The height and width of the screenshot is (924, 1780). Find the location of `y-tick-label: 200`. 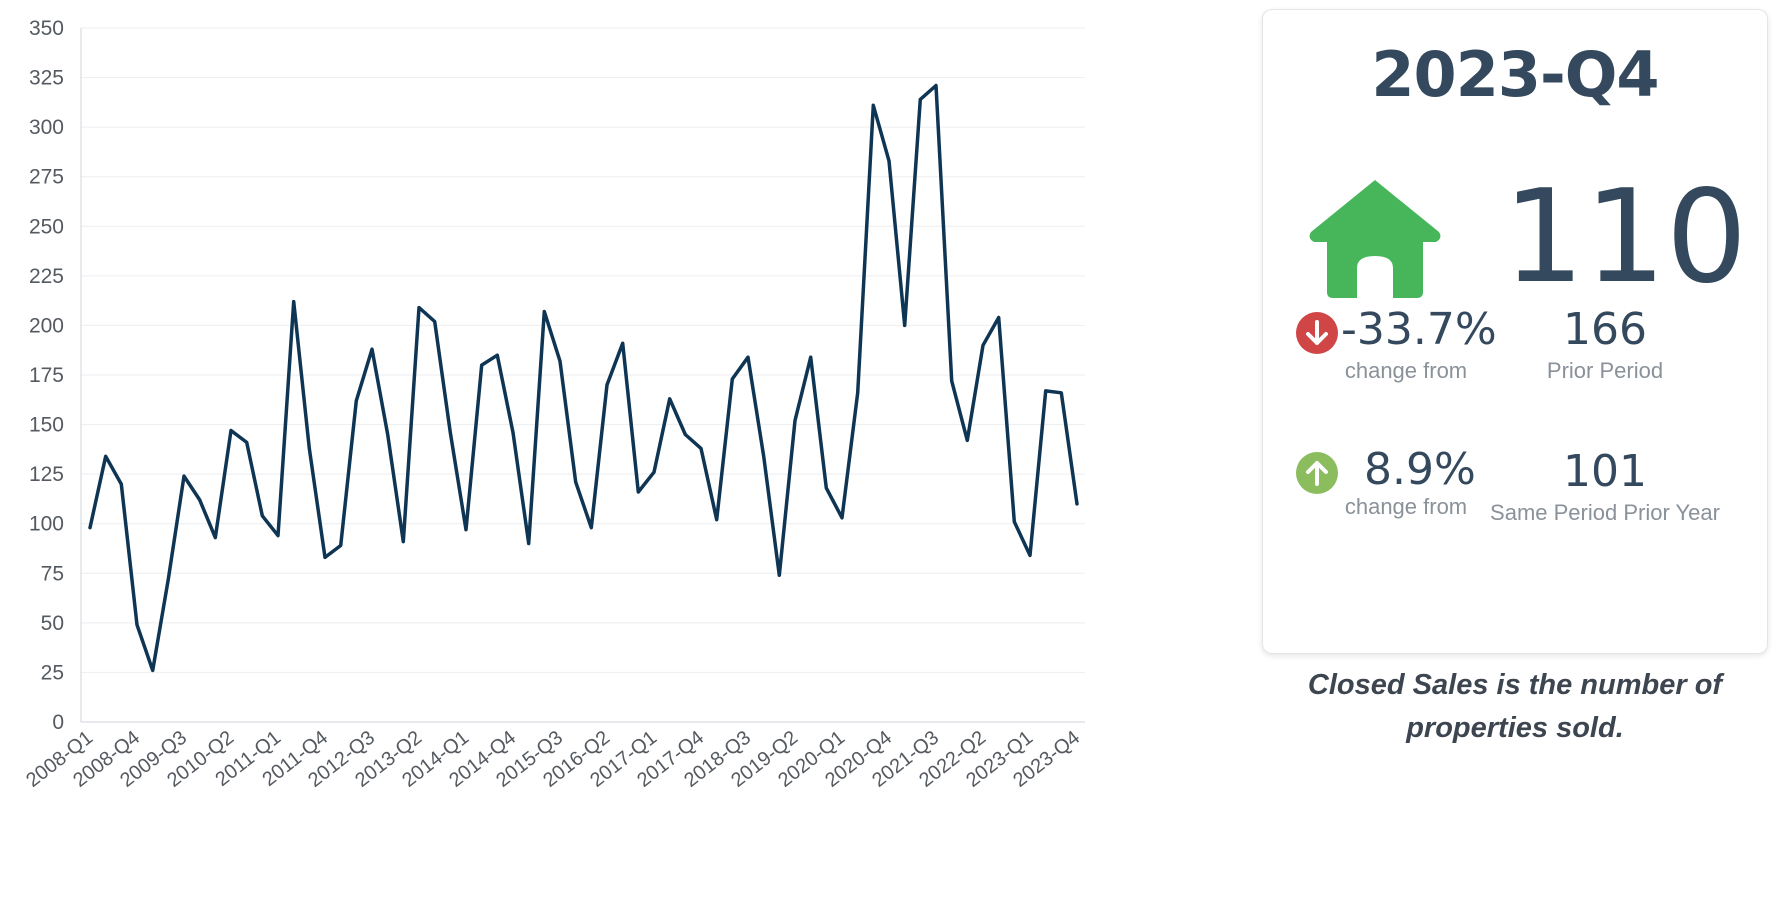

y-tick-label: 200 is located at coordinates (46, 325).